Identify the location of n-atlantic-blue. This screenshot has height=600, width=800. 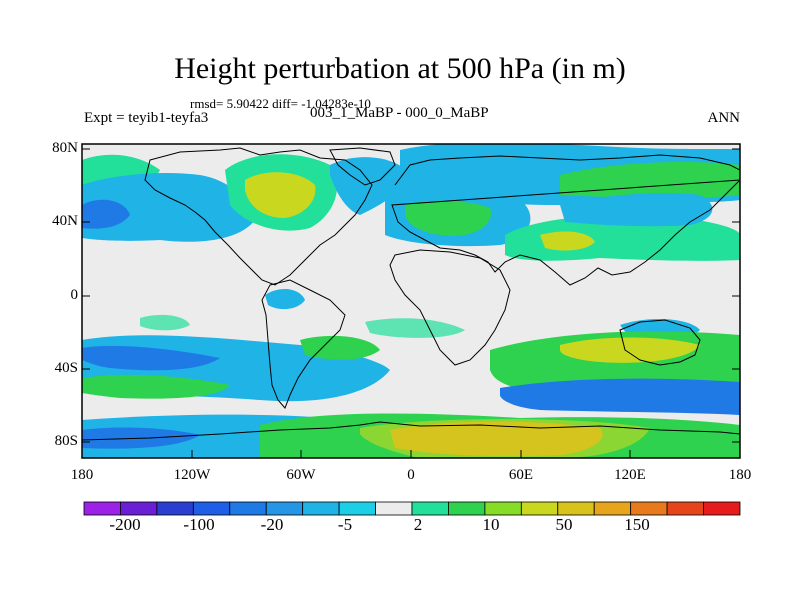
(370, 186).